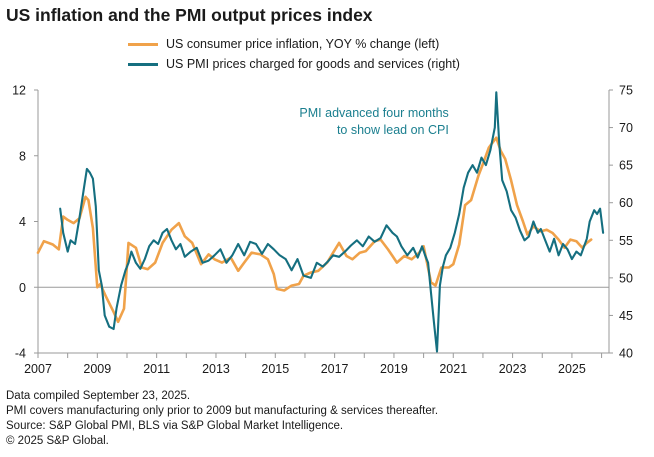 Image resolution: width=654 pixels, height=457 pixels. Describe the element at coordinates (394, 369) in the screenshot. I see `x-tick-label: 2019` at that location.